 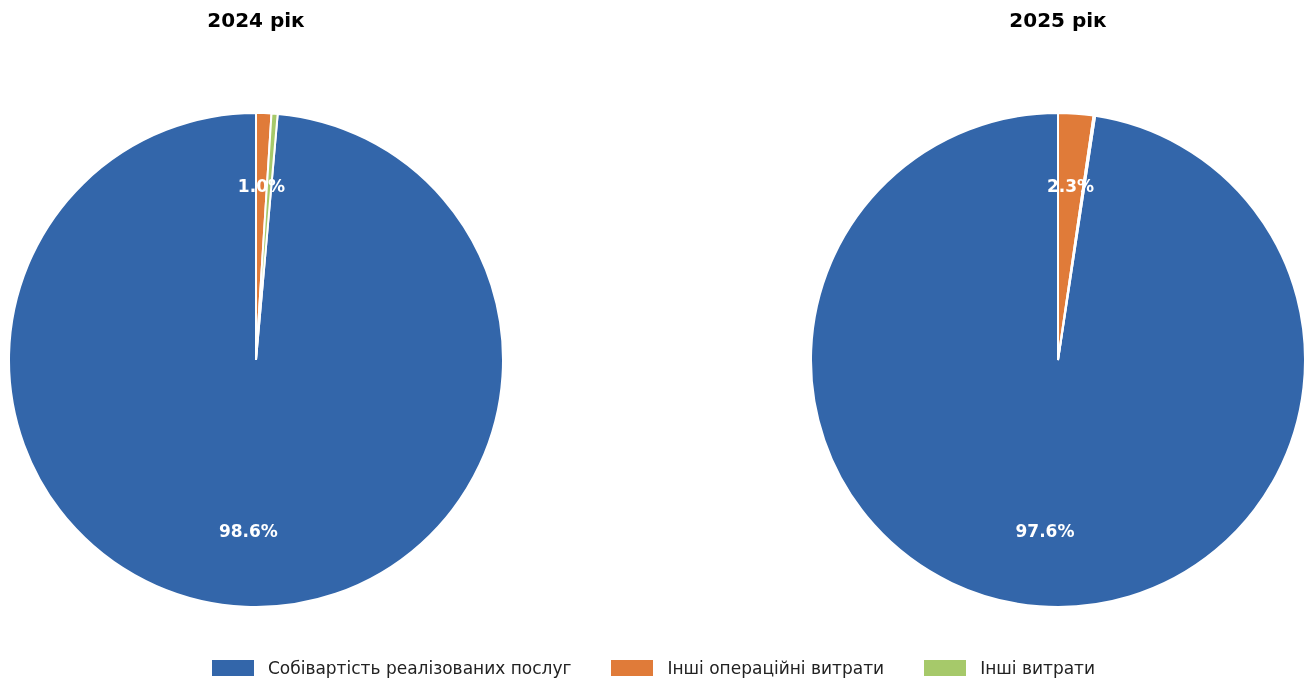 I want to click on chart-title: 2024 рік, so click(x=256, y=20).